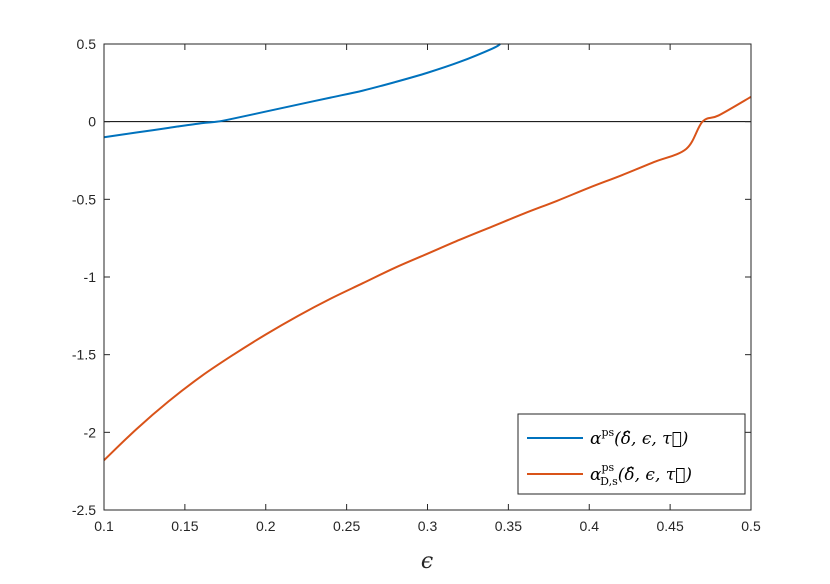 This screenshot has height=584, width=830. What do you see at coordinates (609, 481) in the screenshot?
I see `legend-label-2-sub: D,s` at bounding box center [609, 481].